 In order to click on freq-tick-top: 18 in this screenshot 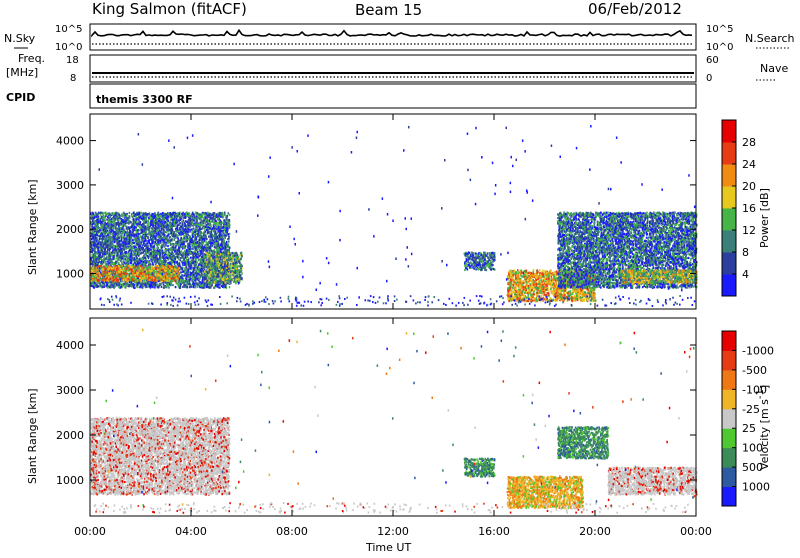, I will do `click(72, 60)`.